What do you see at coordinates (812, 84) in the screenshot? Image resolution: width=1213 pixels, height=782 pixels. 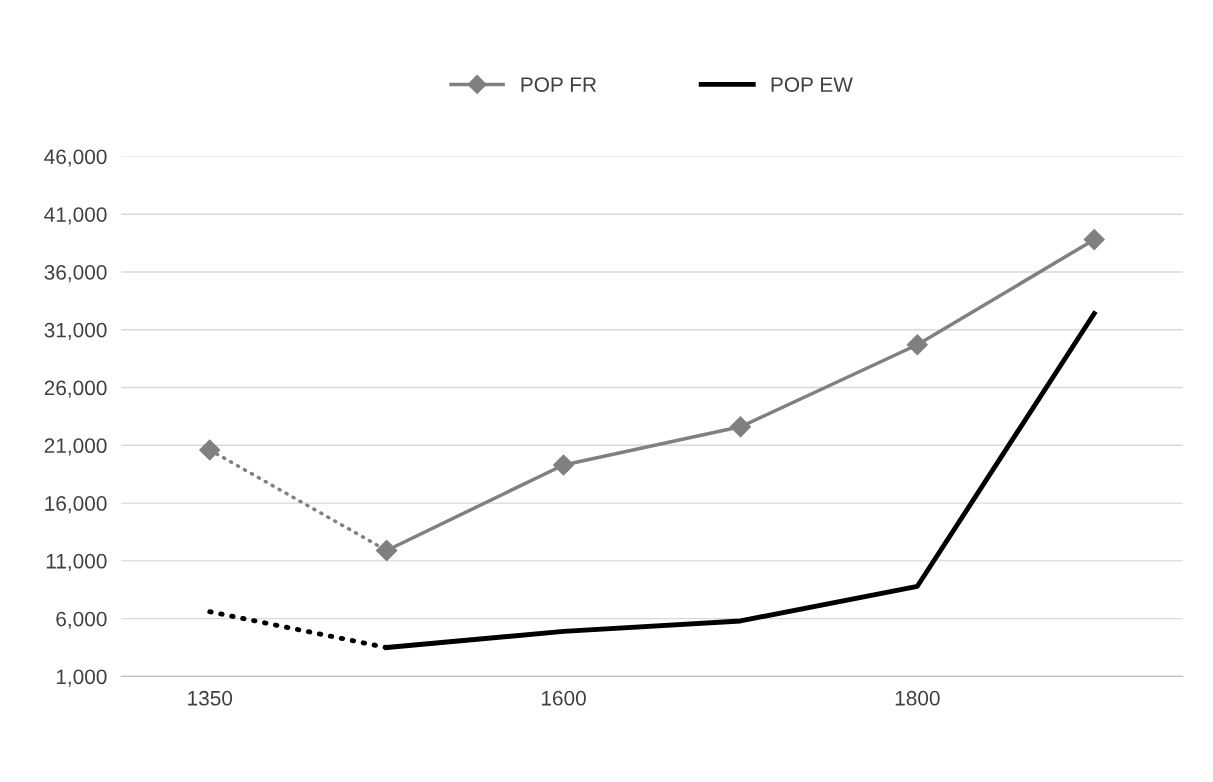 I see `legend-label: POP EW` at bounding box center [812, 84].